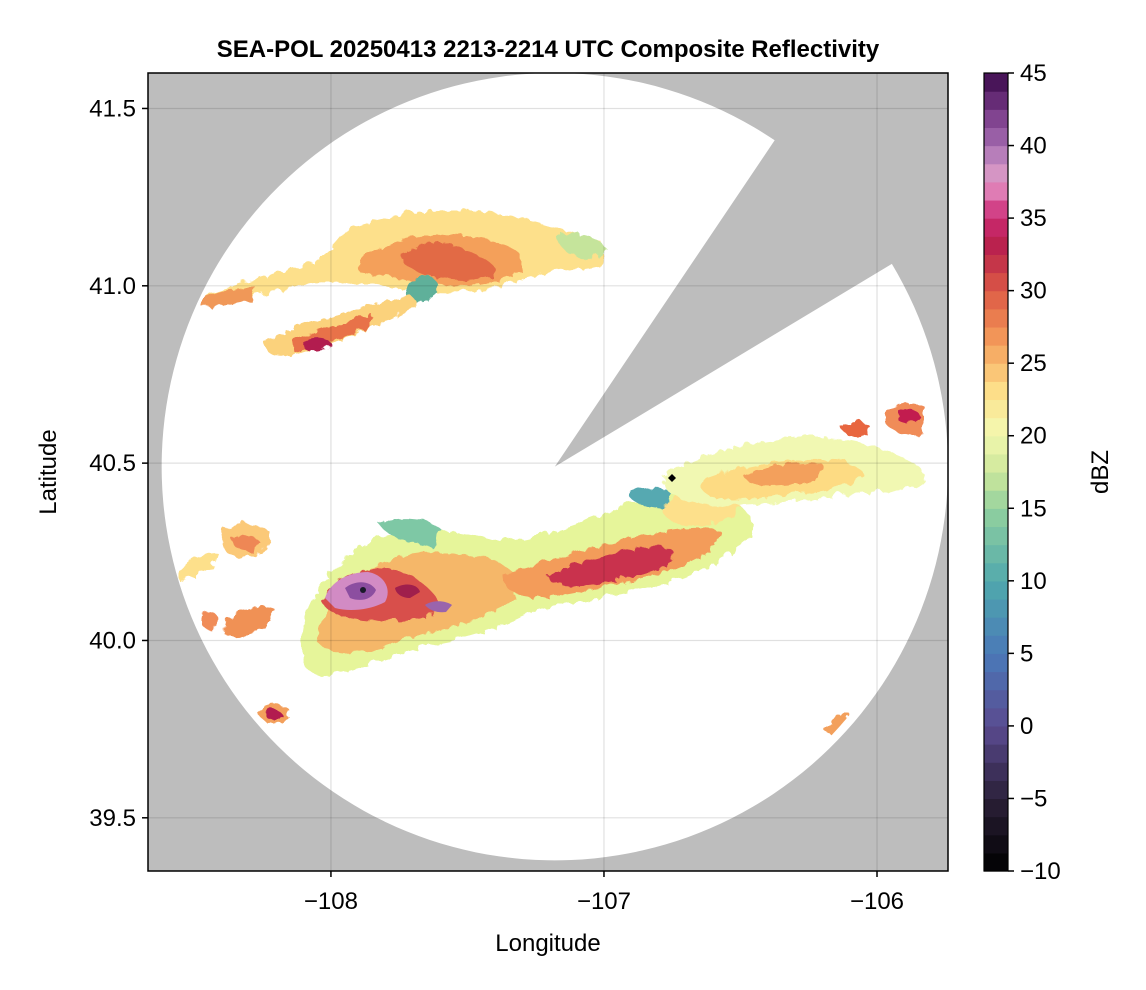 Image resolution: width=1146 pixels, height=990 pixels. What do you see at coordinates (1033, 436) in the screenshot?
I see `colorbar-tick-label: 20` at bounding box center [1033, 436].